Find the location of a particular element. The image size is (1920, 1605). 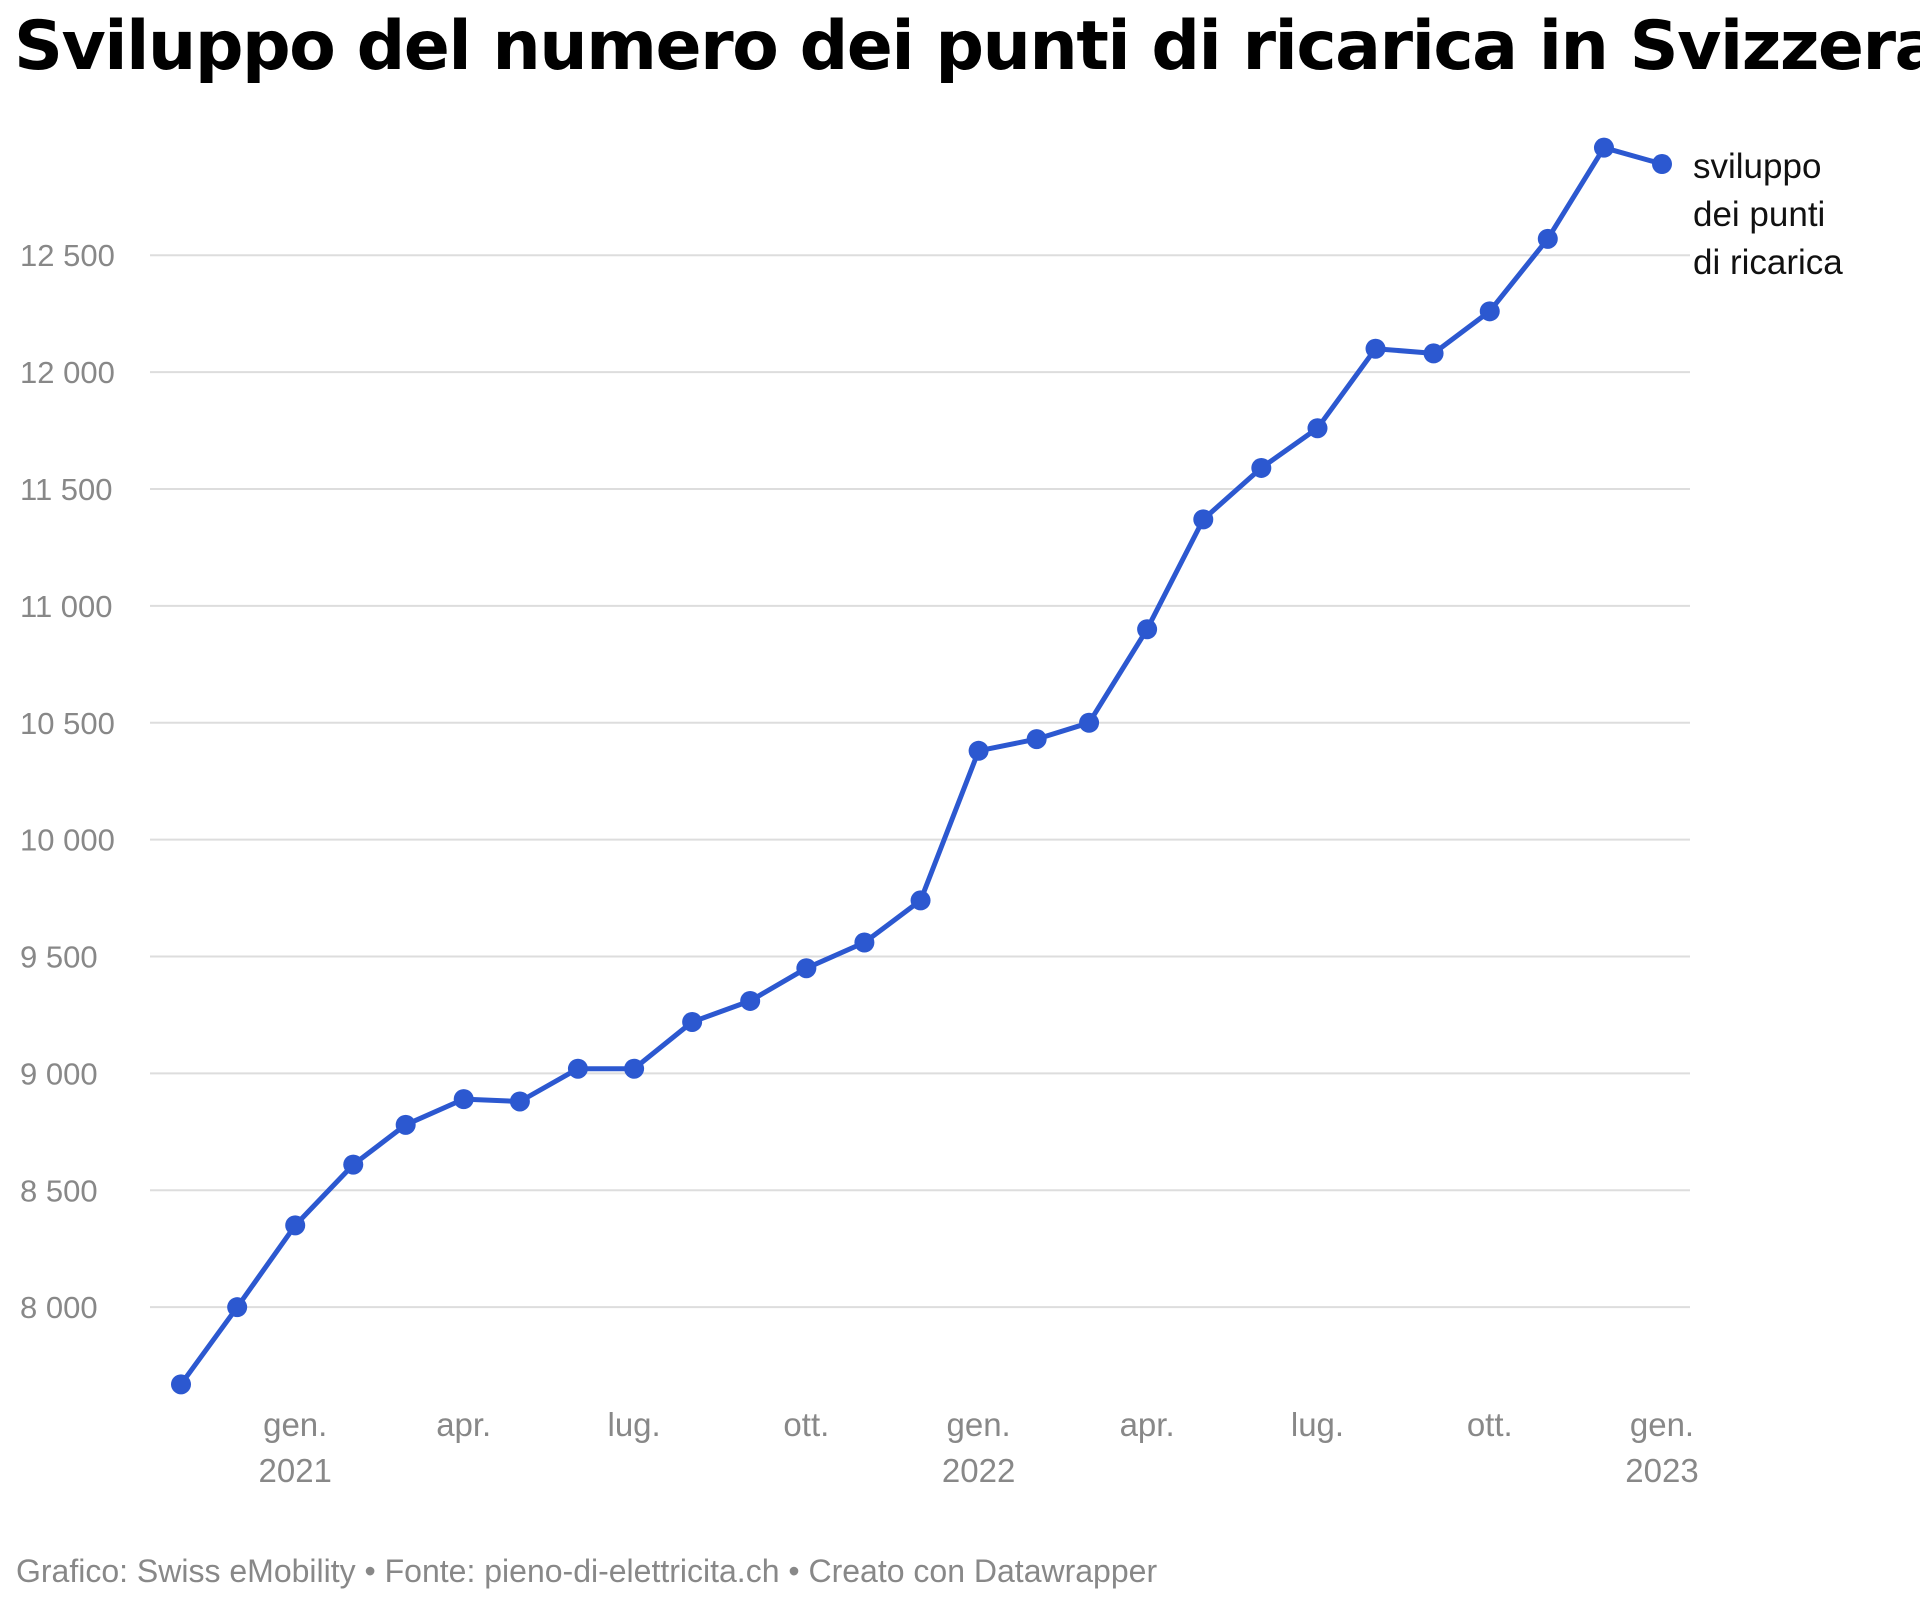

series-label-line: sviluppo is located at coordinates (1757, 166).